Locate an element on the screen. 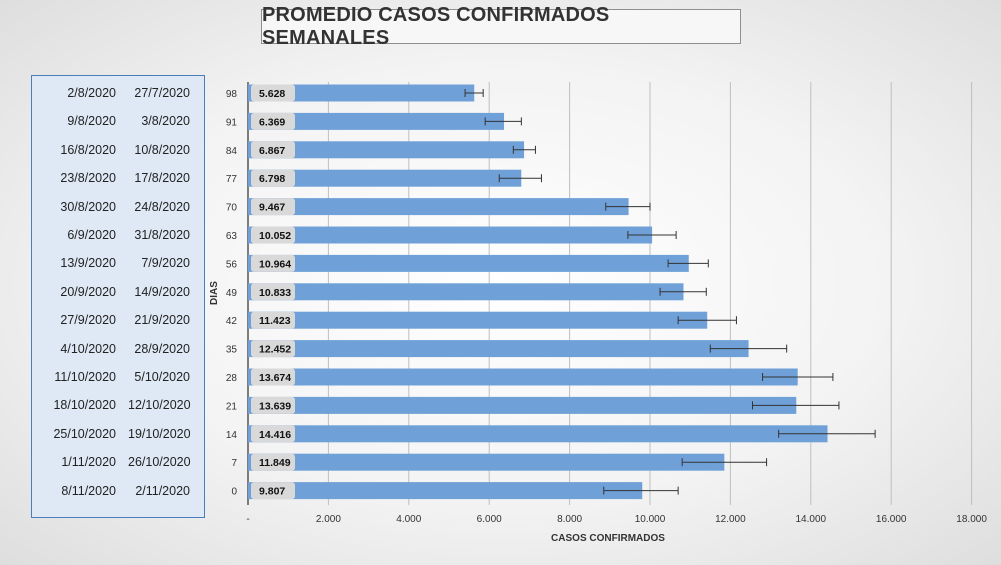 This screenshot has height=565, width=1001. date-start: 21/9/2020 is located at coordinates (162, 320).